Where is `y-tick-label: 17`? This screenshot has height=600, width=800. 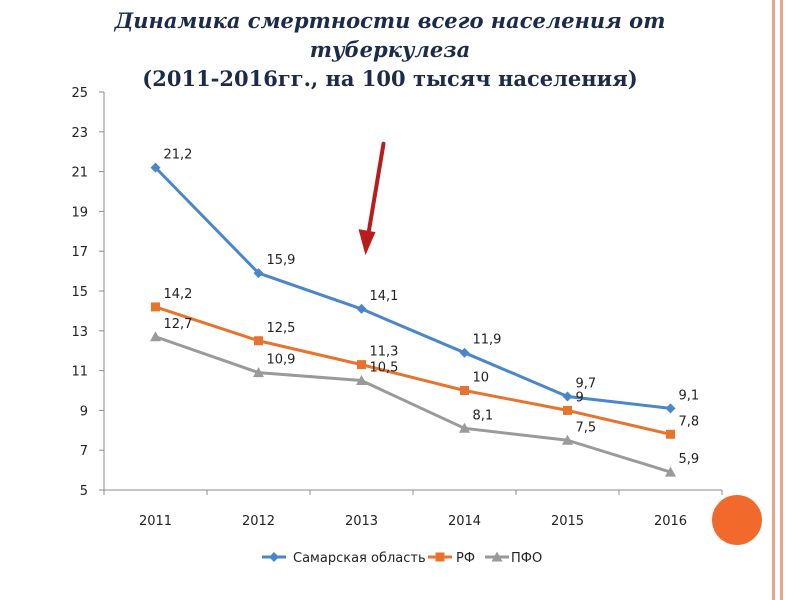 y-tick-label: 17 is located at coordinates (79, 252).